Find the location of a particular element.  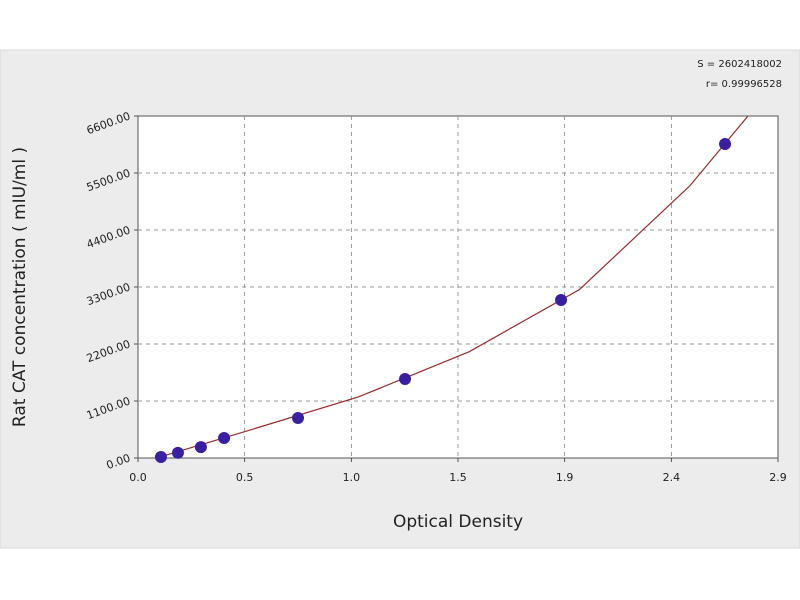

annotation: r= 0.99996528 is located at coordinates (744, 84).